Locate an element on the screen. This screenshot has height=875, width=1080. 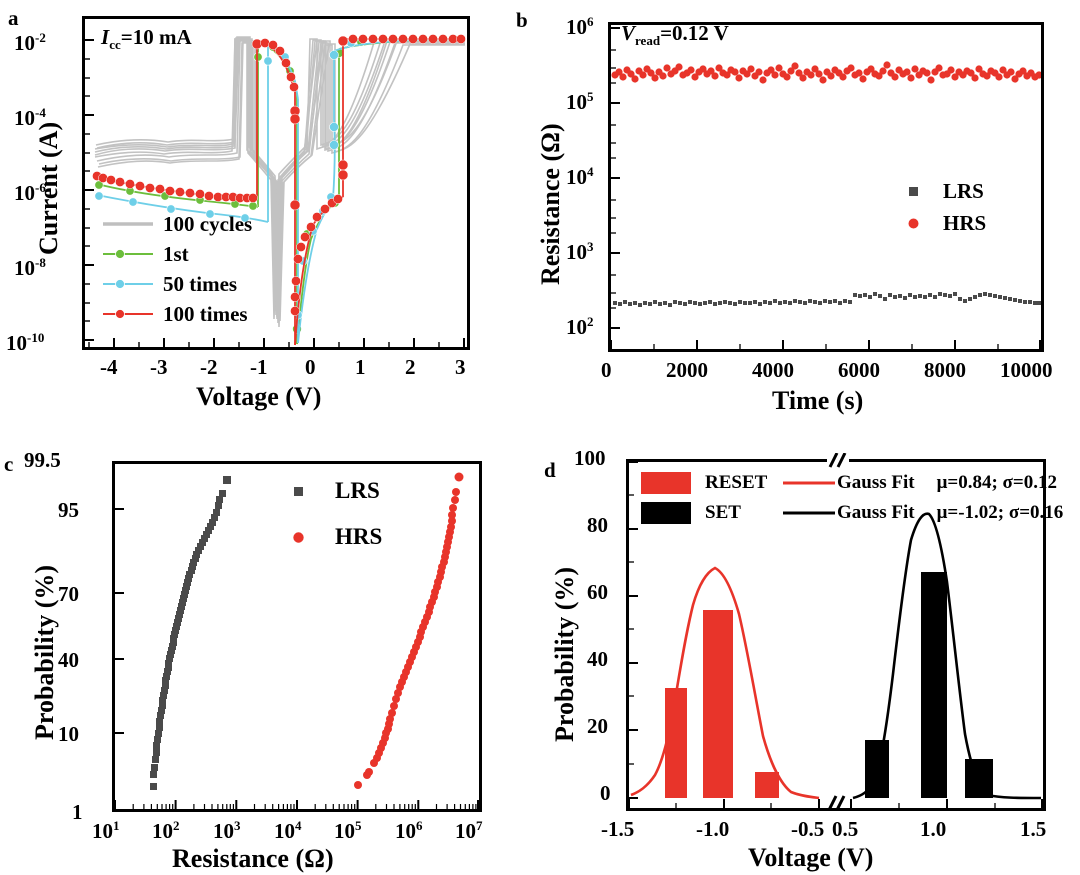
panel-d-axis-break-bottom is located at coordinates (836, 801).